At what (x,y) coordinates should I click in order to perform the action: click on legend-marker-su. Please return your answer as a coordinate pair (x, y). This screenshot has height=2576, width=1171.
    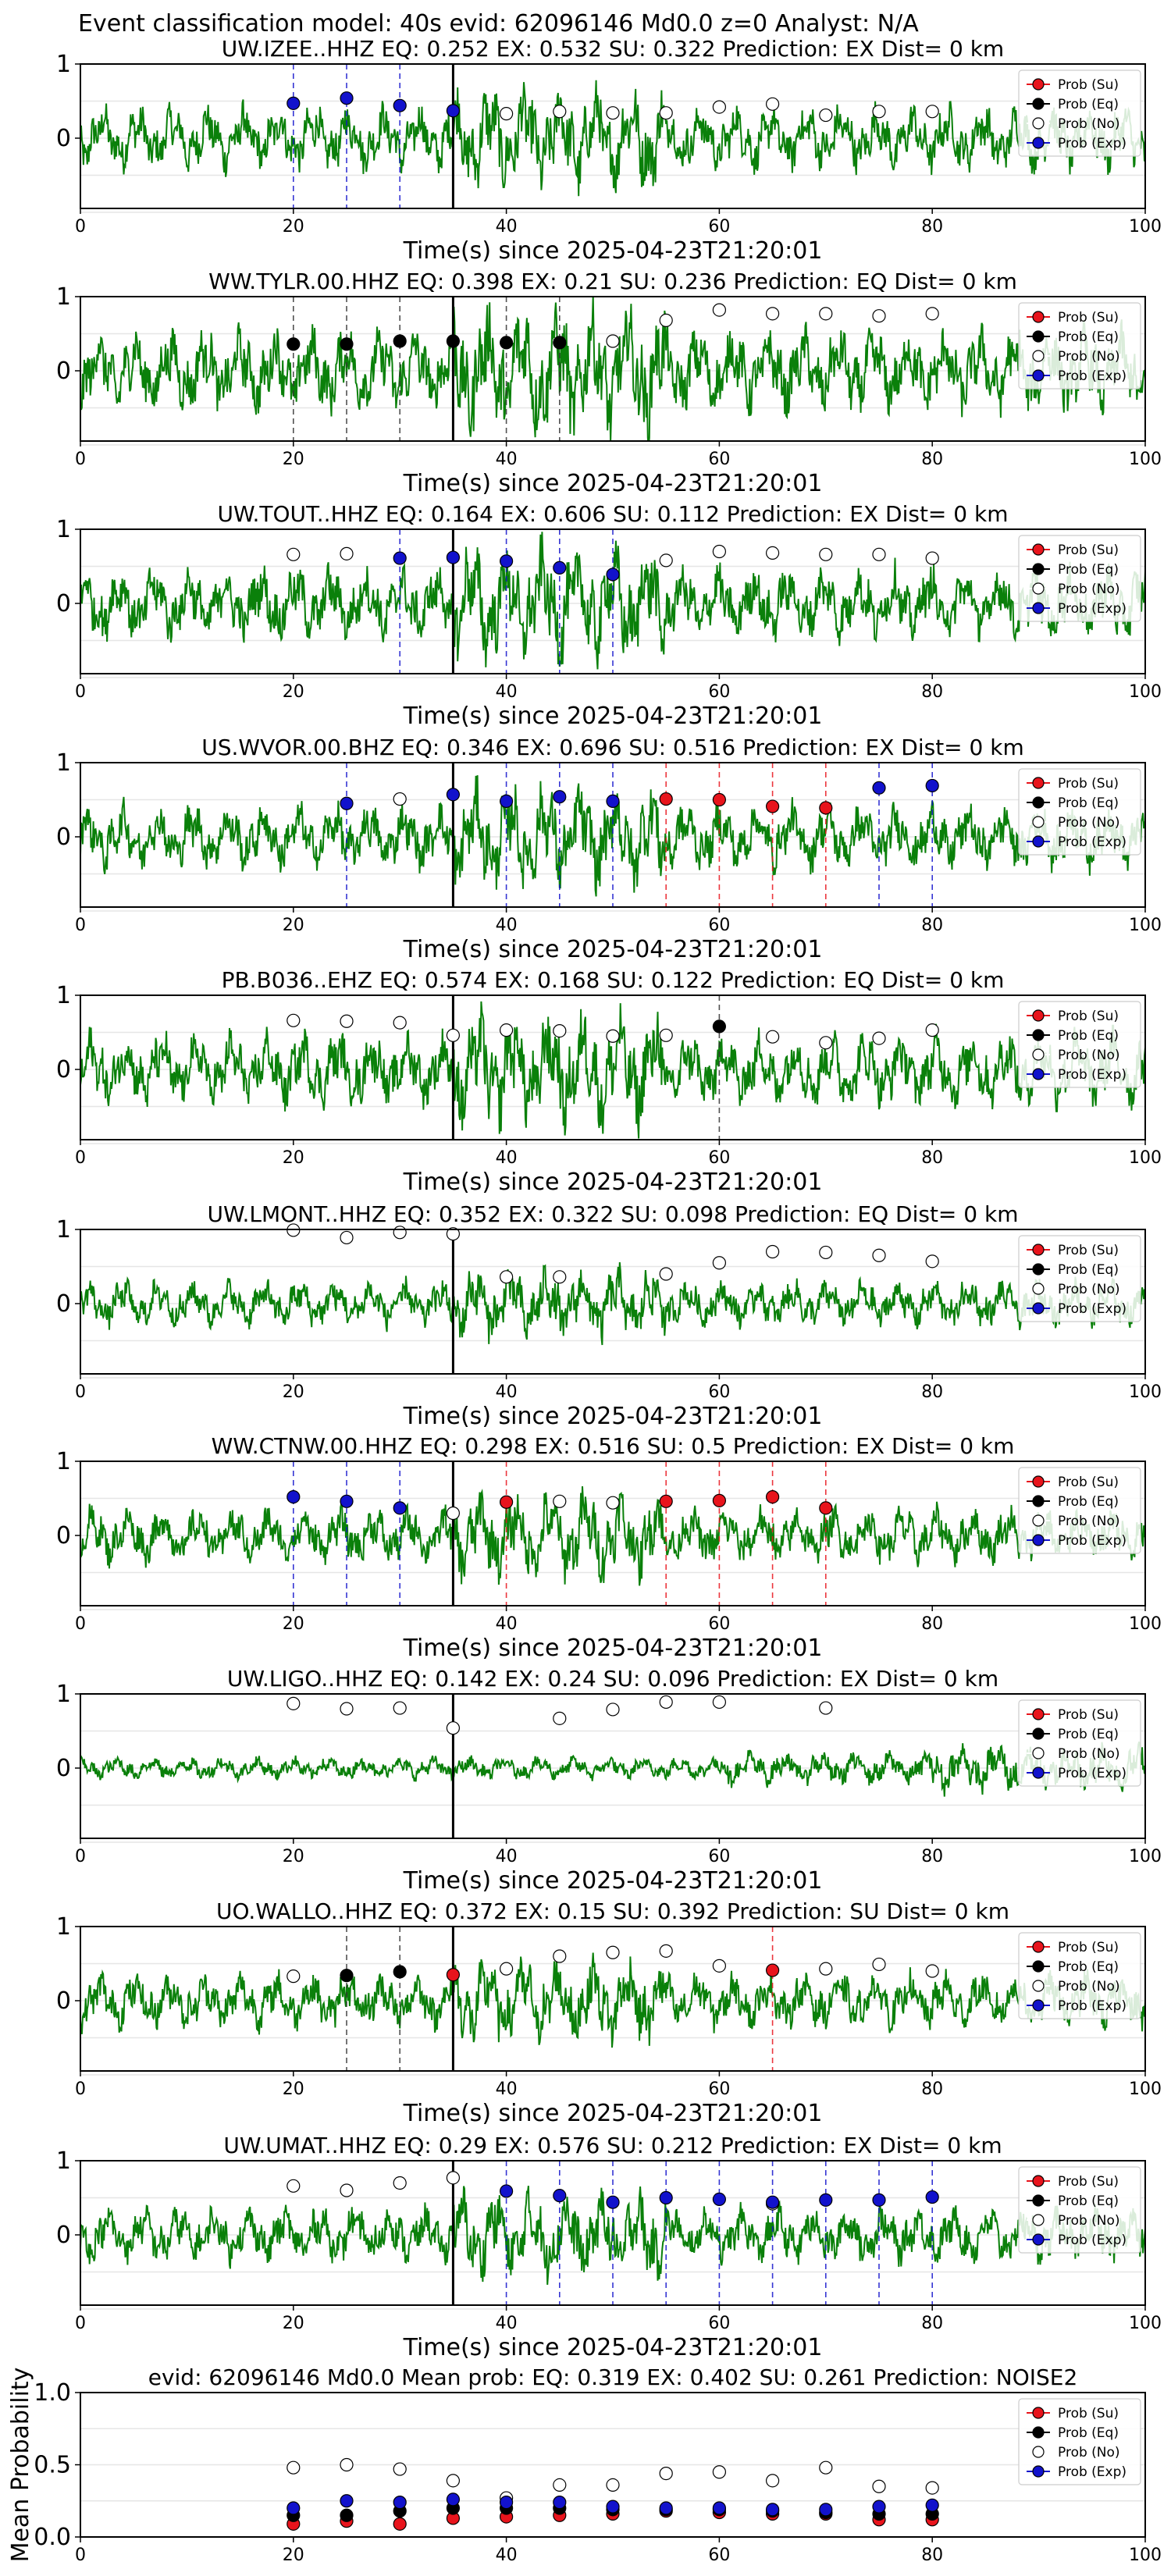
    Looking at the image, I should click on (1038, 549).